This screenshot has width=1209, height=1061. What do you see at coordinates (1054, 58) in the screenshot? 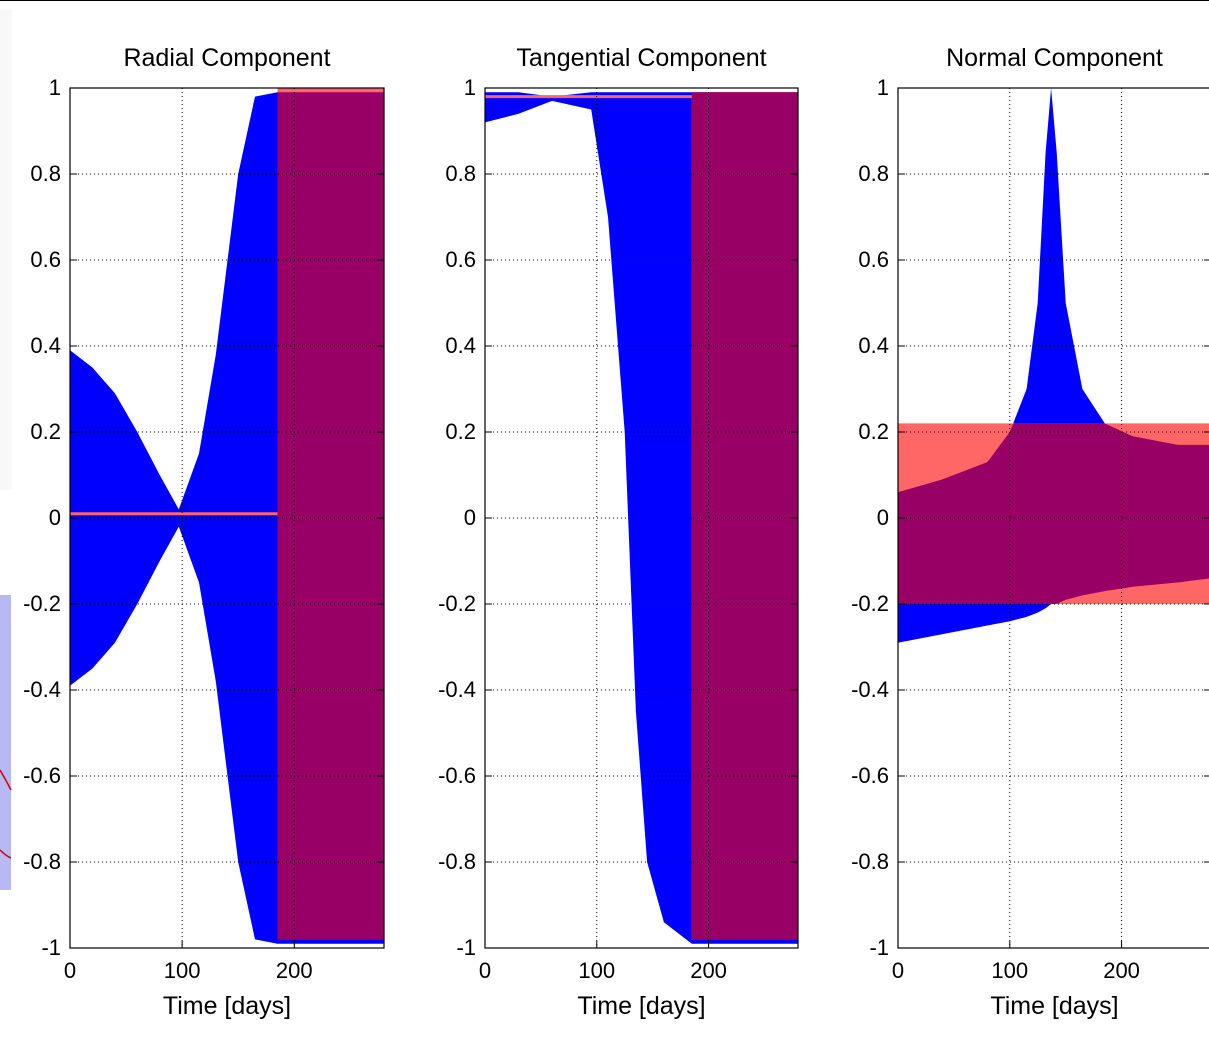
I see `chart-title: Normal Component` at bounding box center [1054, 58].